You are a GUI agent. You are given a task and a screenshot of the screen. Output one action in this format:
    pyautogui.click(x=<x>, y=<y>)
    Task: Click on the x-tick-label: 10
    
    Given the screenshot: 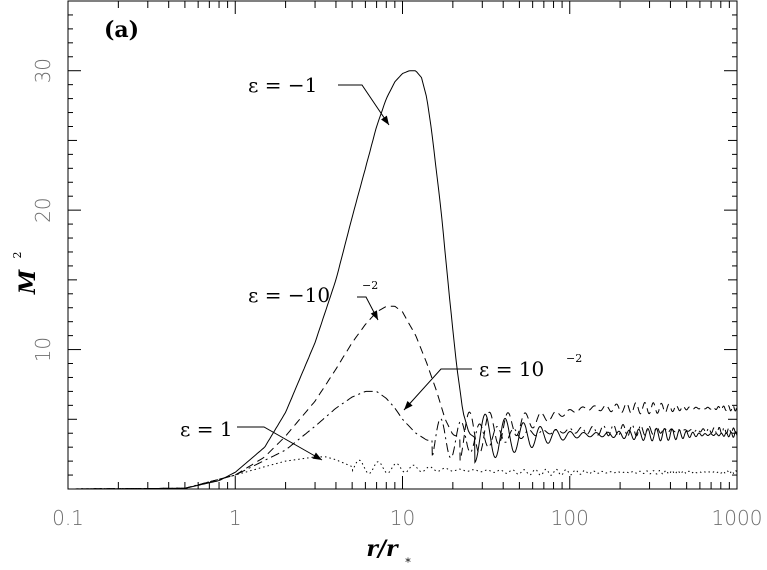 What is the action you would take?
    pyautogui.click(x=402, y=518)
    